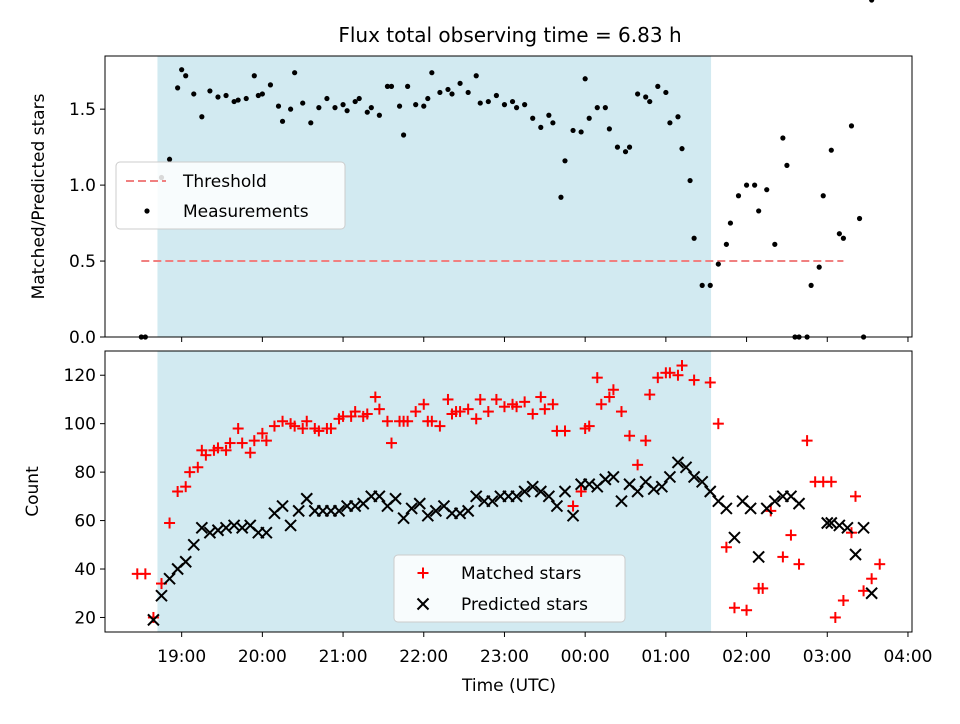 Image resolution: width=960 pixels, height=724 pixels. I want to click on top-x-ticks, so click(545, 339).